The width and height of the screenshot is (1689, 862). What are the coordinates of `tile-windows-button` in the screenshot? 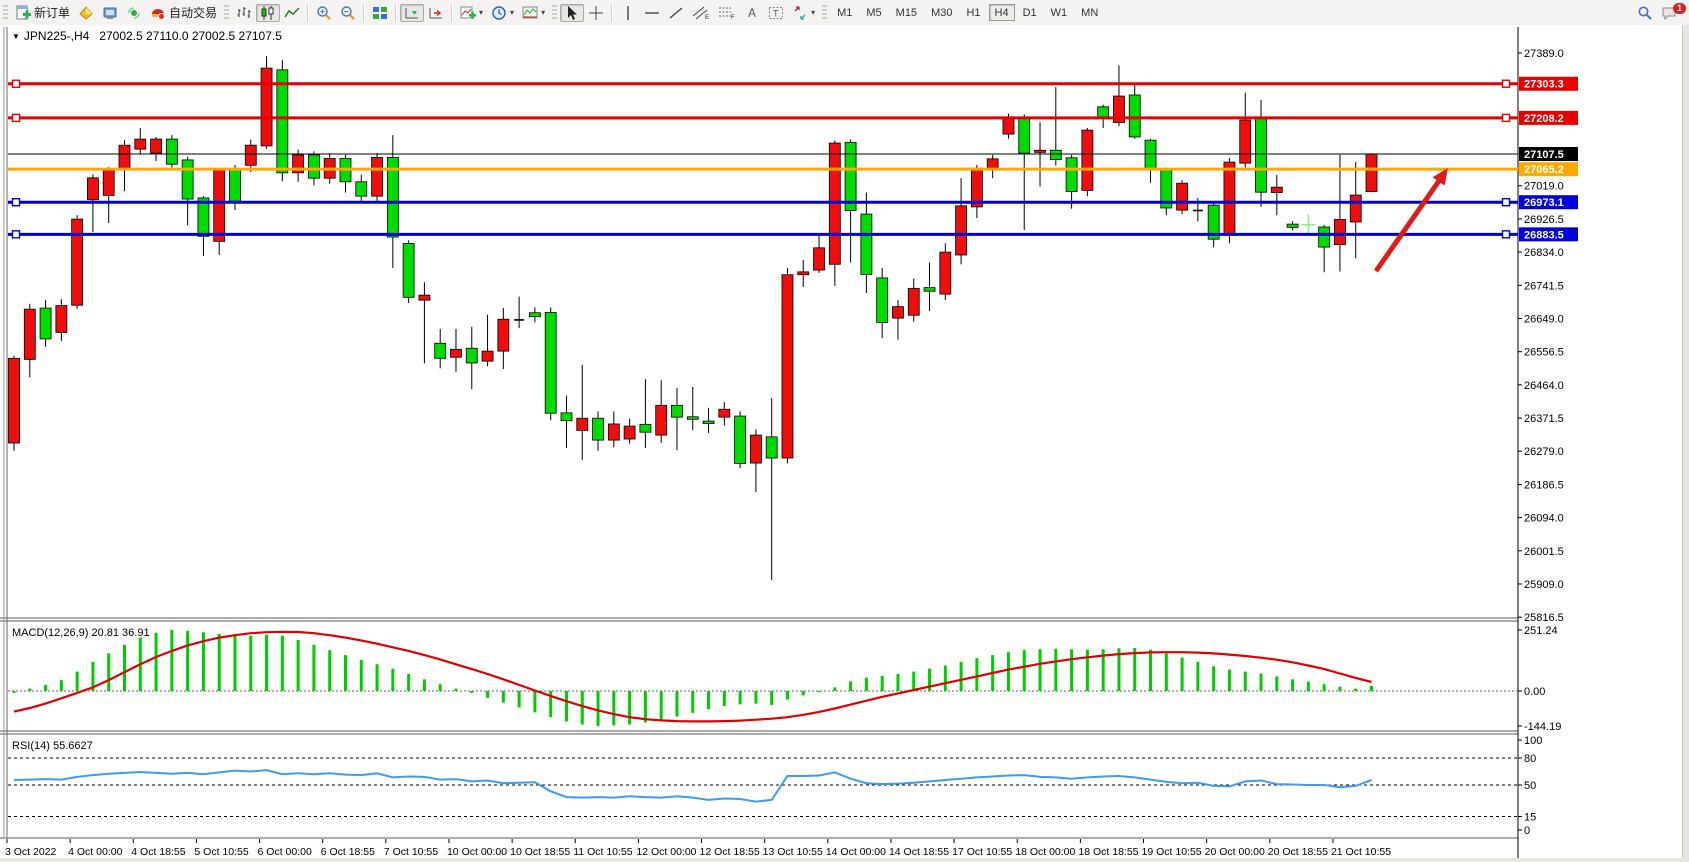 It's located at (380, 13).